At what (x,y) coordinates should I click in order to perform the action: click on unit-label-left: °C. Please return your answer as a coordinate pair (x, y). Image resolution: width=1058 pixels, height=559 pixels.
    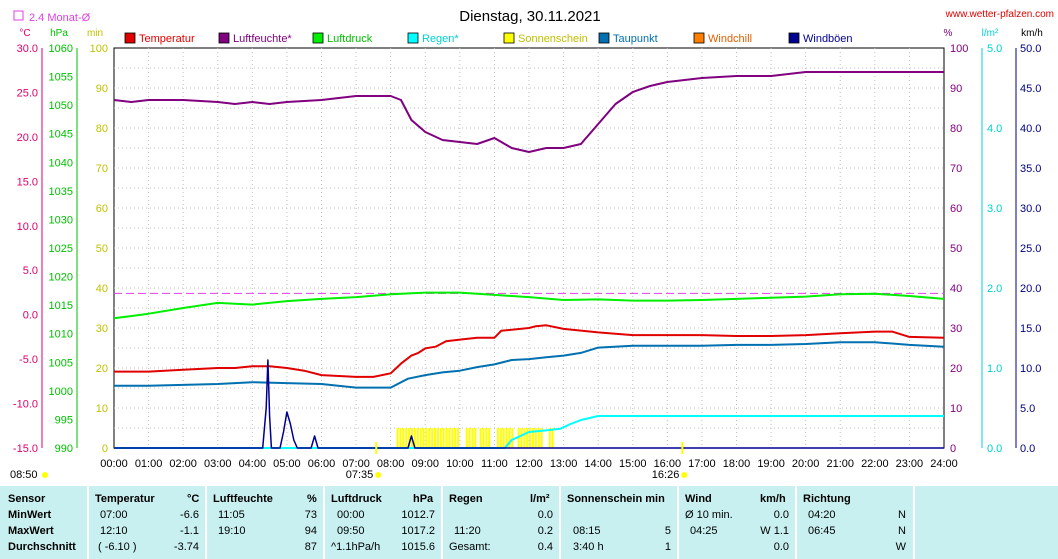
    Looking at the image, I should click on (24, 33).